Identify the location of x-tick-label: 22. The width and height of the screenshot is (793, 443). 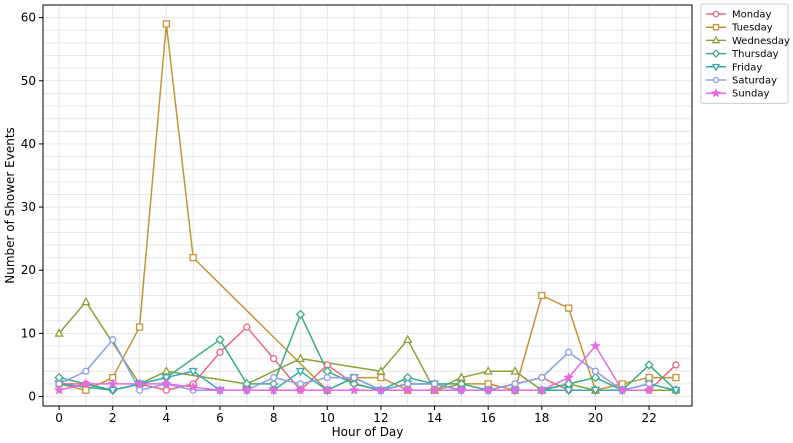
(648, 418).